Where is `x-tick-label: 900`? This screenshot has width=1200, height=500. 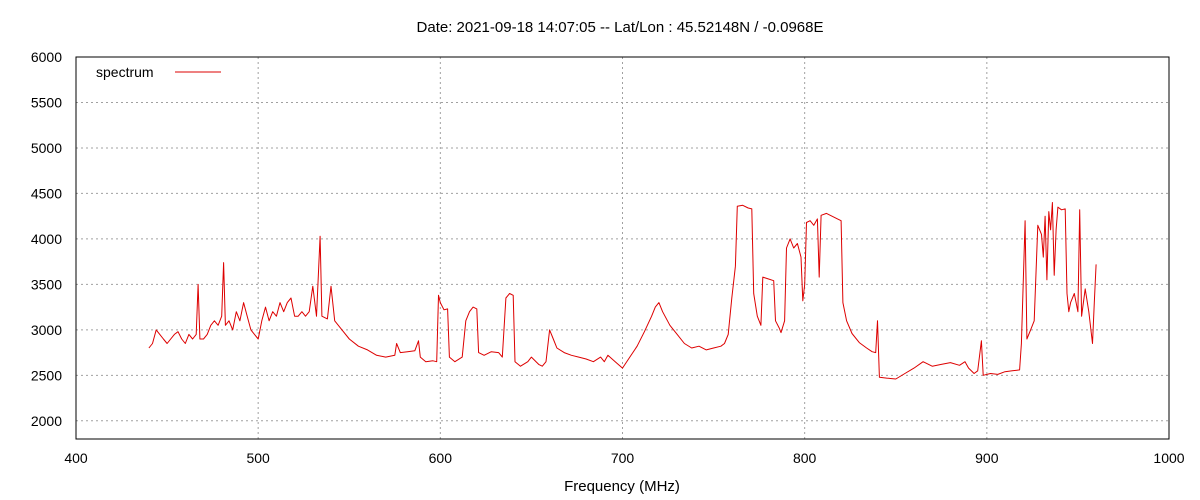
x-tick-label: 900 is located at coordinates (987, 458).